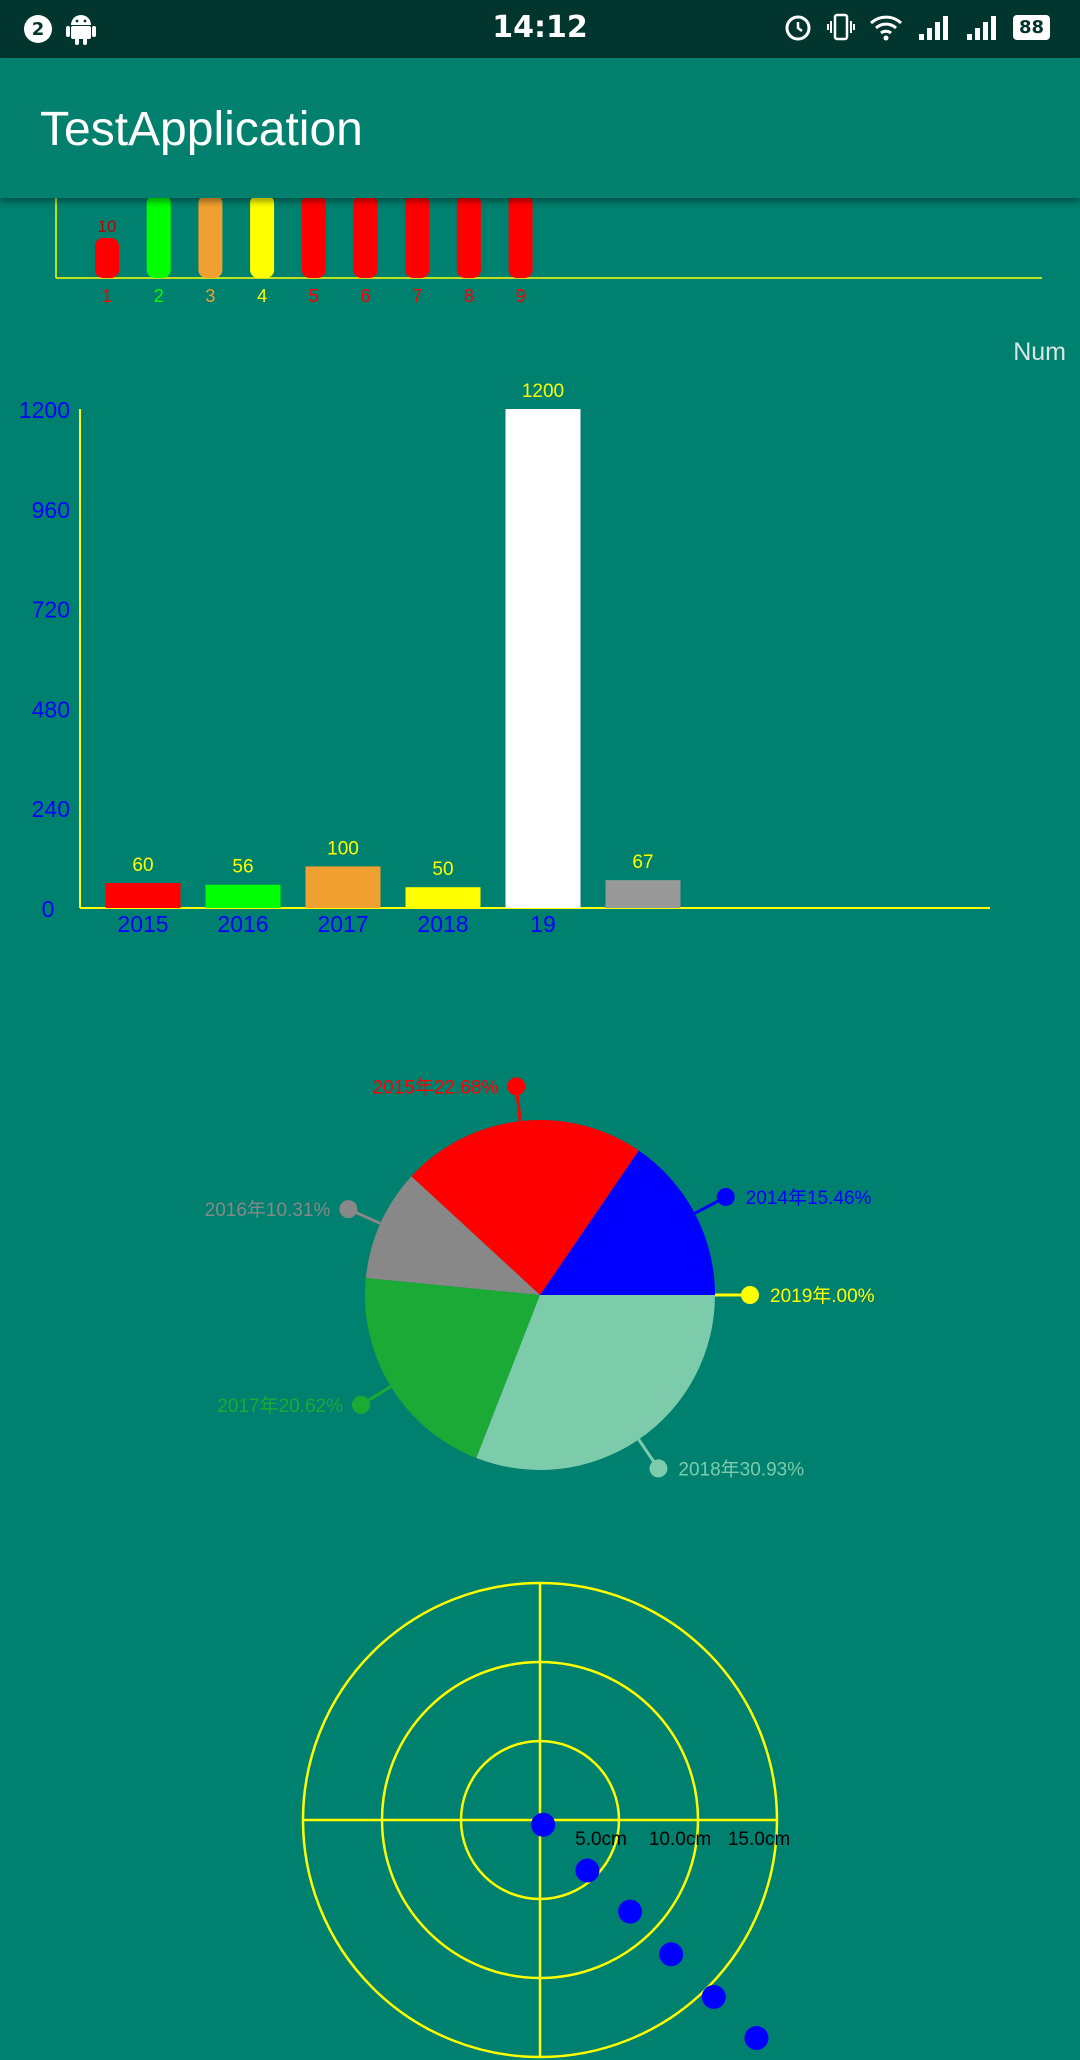 The height and width of the screenshot is (2060, 1080). What do you see at coordinates (268, 1210) in the screenshot?
I see `pie-slice-label: 2016年10.31%` at bounding box center [268, 1210].